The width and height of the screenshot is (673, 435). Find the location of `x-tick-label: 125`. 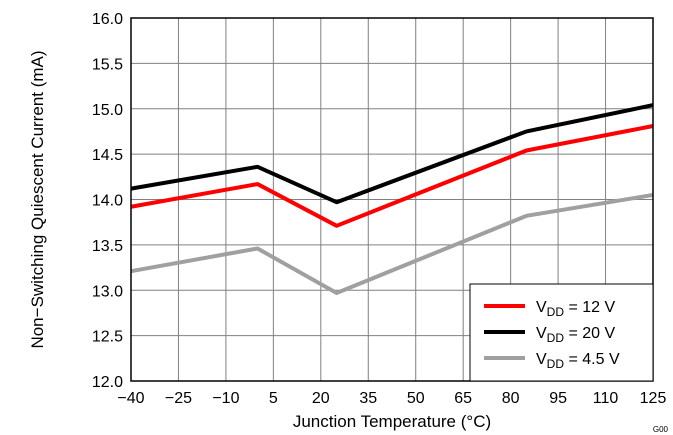

x-tick-label: 125 is located at coordinates (653, 398).